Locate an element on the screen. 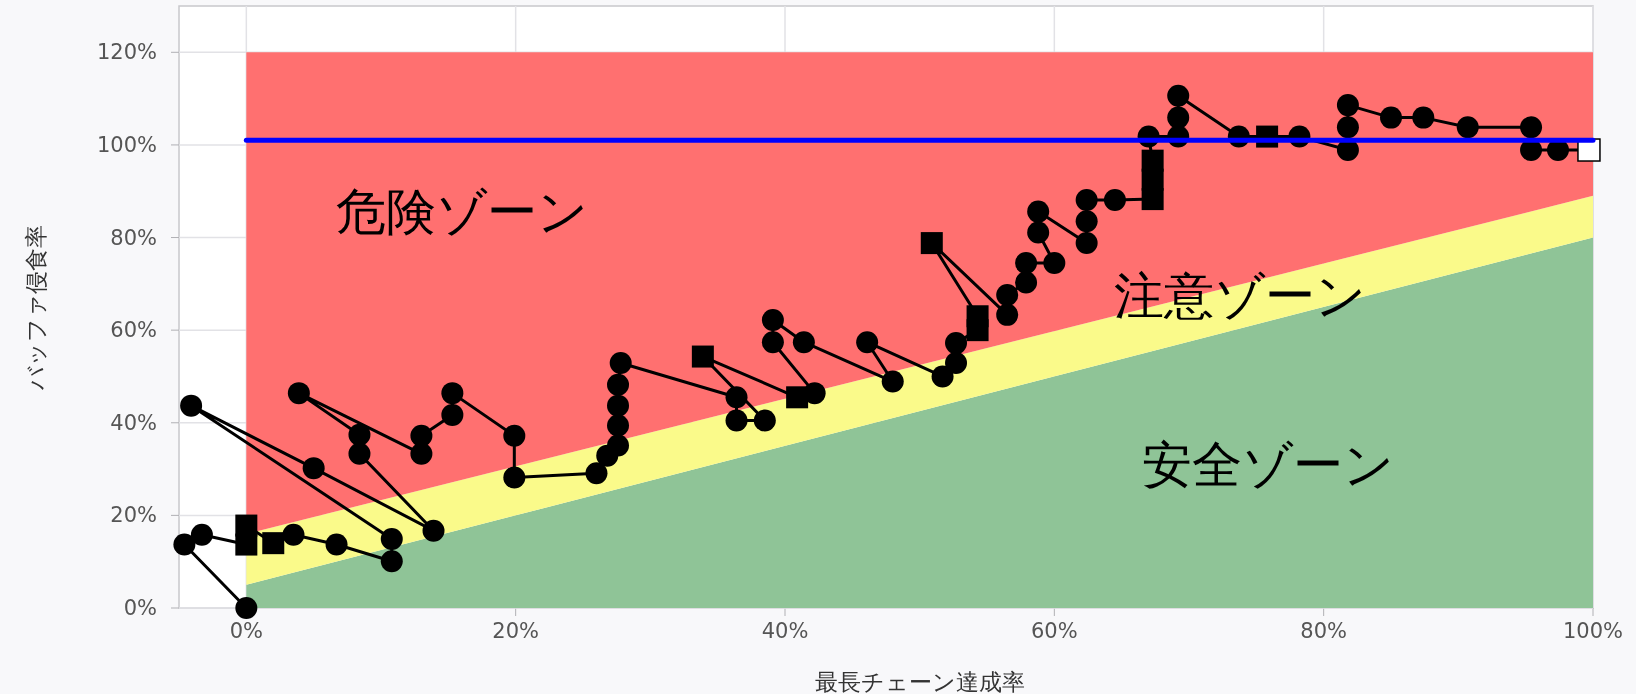 The image size is (1636, 694). x-axis-title: 最長チェーン達成率 is located at coordinates (919, 681).